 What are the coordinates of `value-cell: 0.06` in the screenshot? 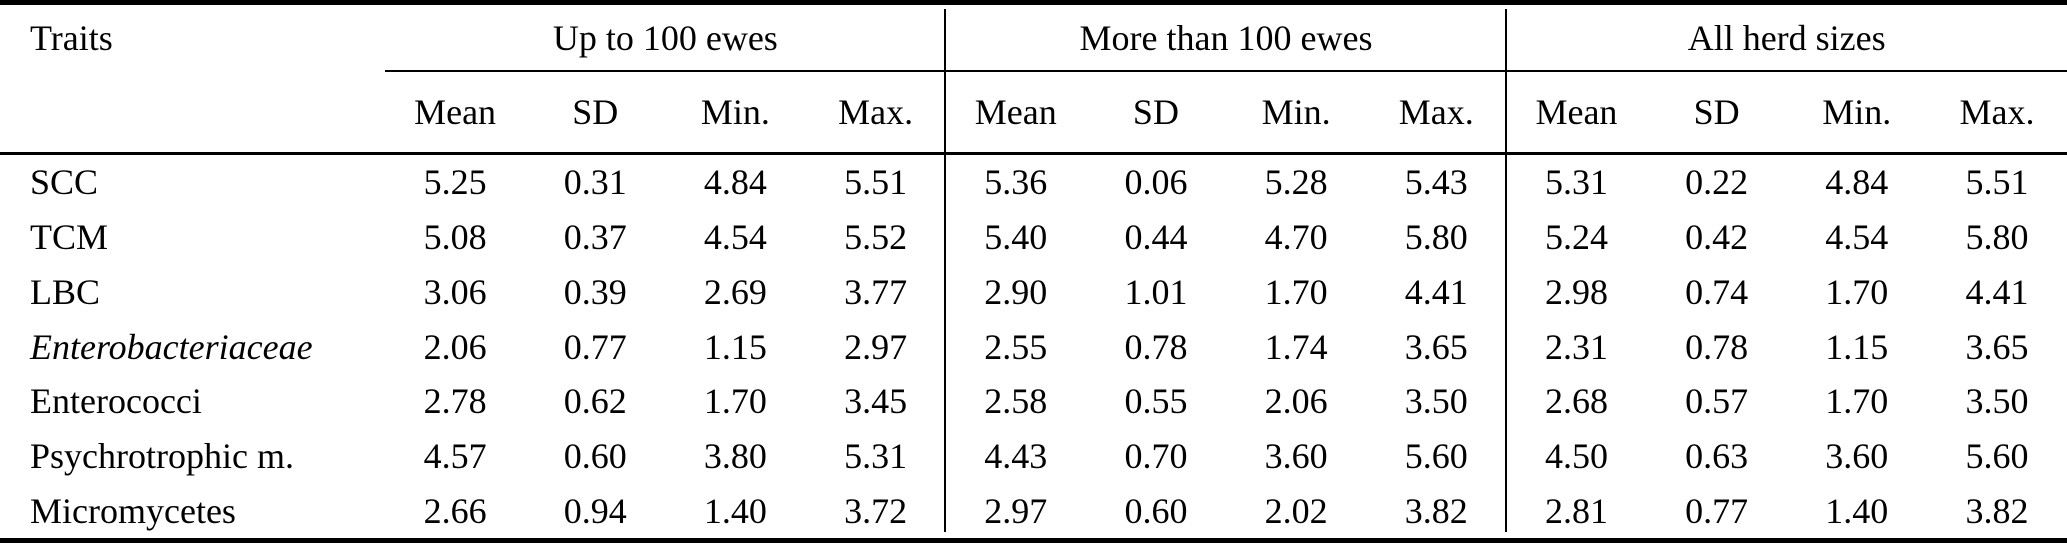 It's located at (1156, 182).